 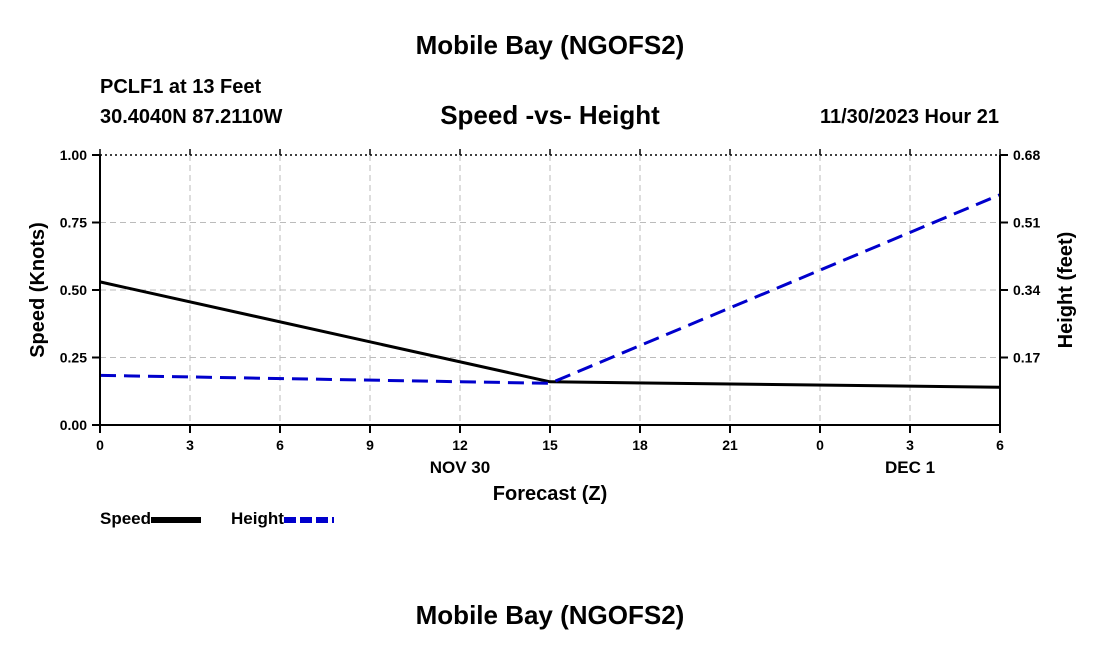 I want to click on x-tick-label: 12, so click(x=460, y=445).